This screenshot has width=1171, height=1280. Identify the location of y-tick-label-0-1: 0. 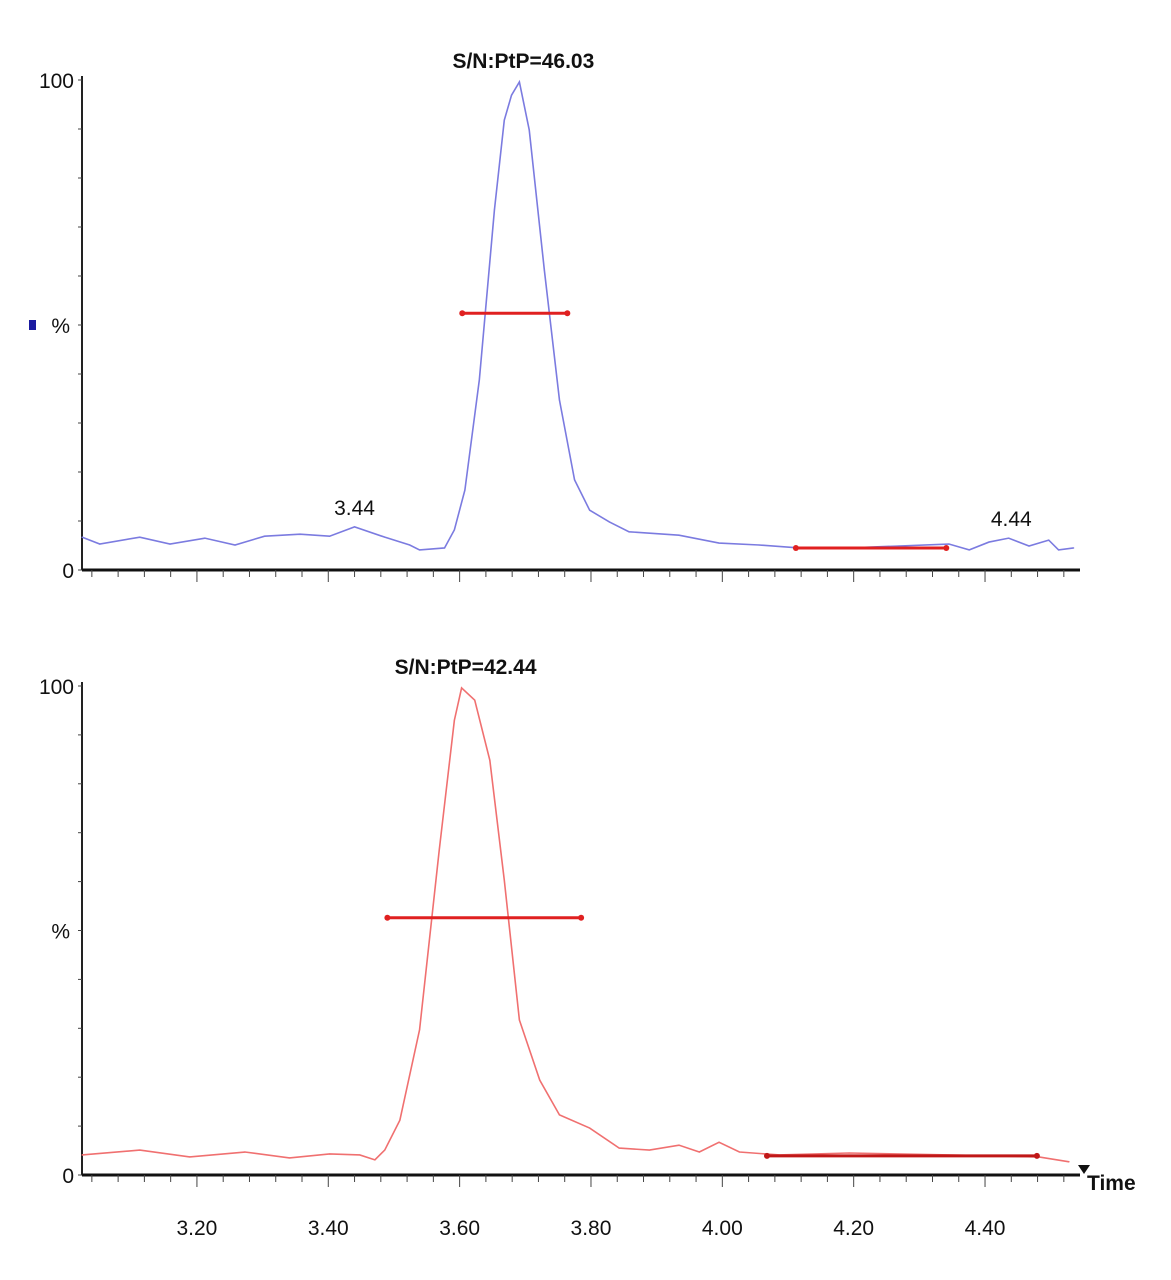
(68, 1176).